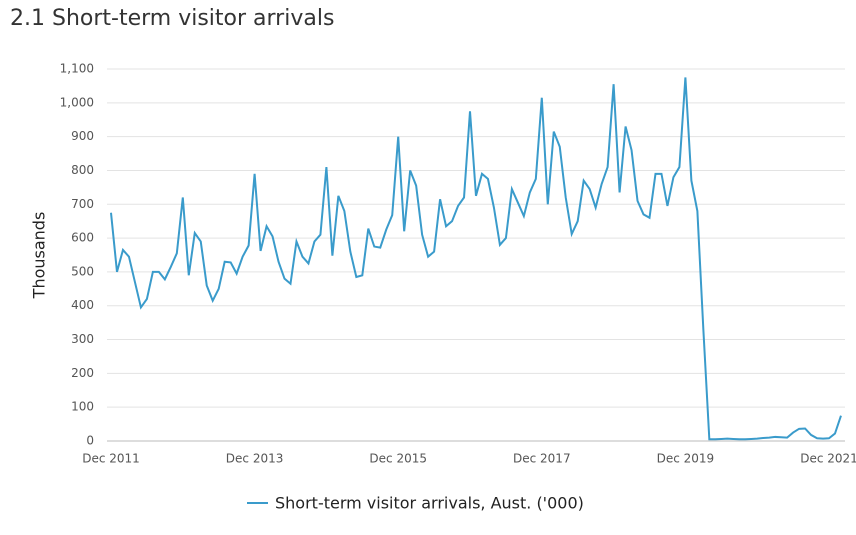 The width and height of the screenshot is (856, 535). What do you see at coordinates (82, 136) in the screenshot?
I see `y-tick-label: 900` at bounding box center [82, 136].